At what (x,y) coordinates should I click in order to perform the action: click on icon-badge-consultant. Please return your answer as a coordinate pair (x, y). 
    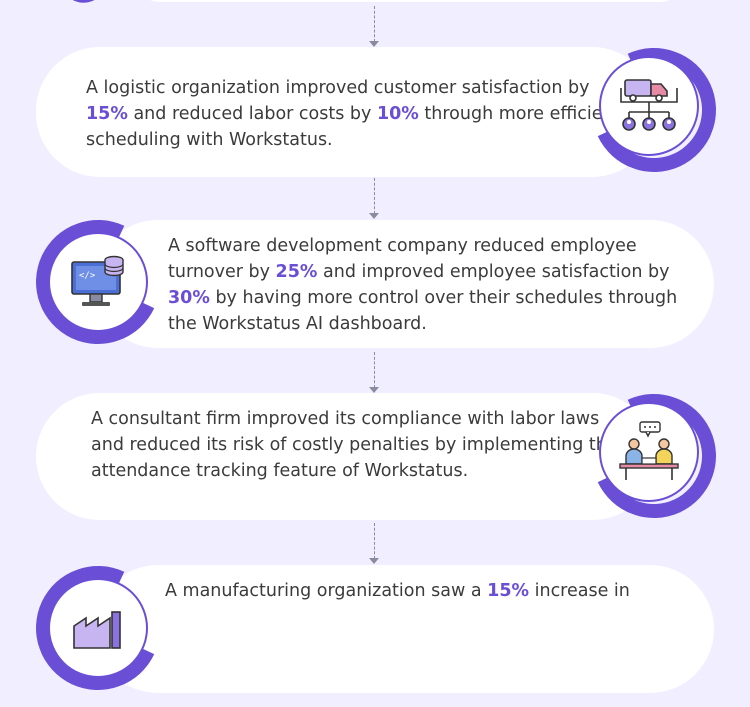
    Looking at the image, I should click on (649, 452).